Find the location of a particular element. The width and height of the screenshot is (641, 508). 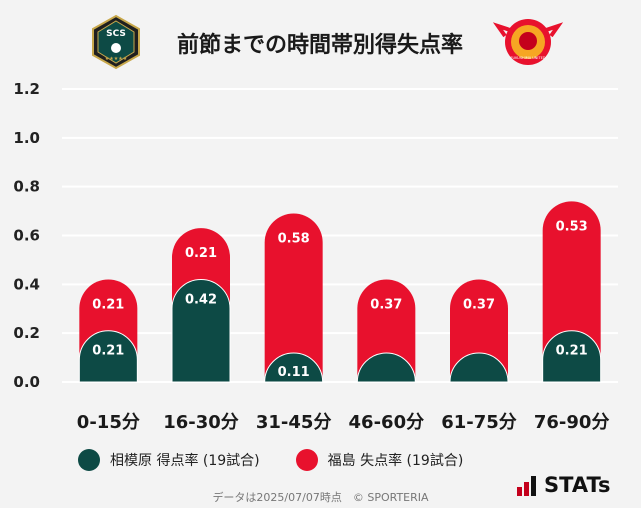

legend-label-home: 相模原 得点率 (19試合) is located at coordinates (185, 461).